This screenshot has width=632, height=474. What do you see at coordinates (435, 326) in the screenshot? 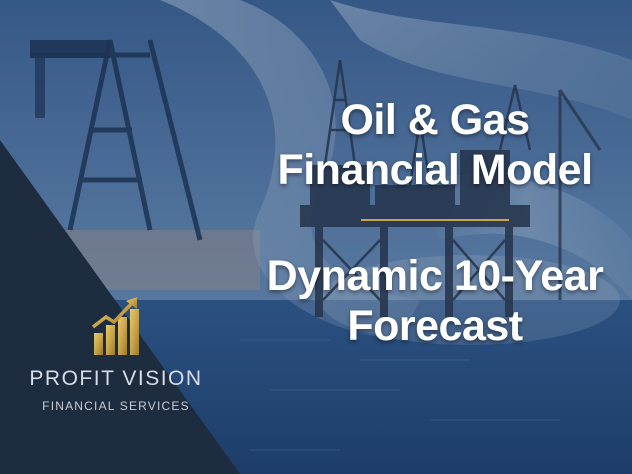
I see `title-line-4: Forecast` at bounding box center [435, 326].